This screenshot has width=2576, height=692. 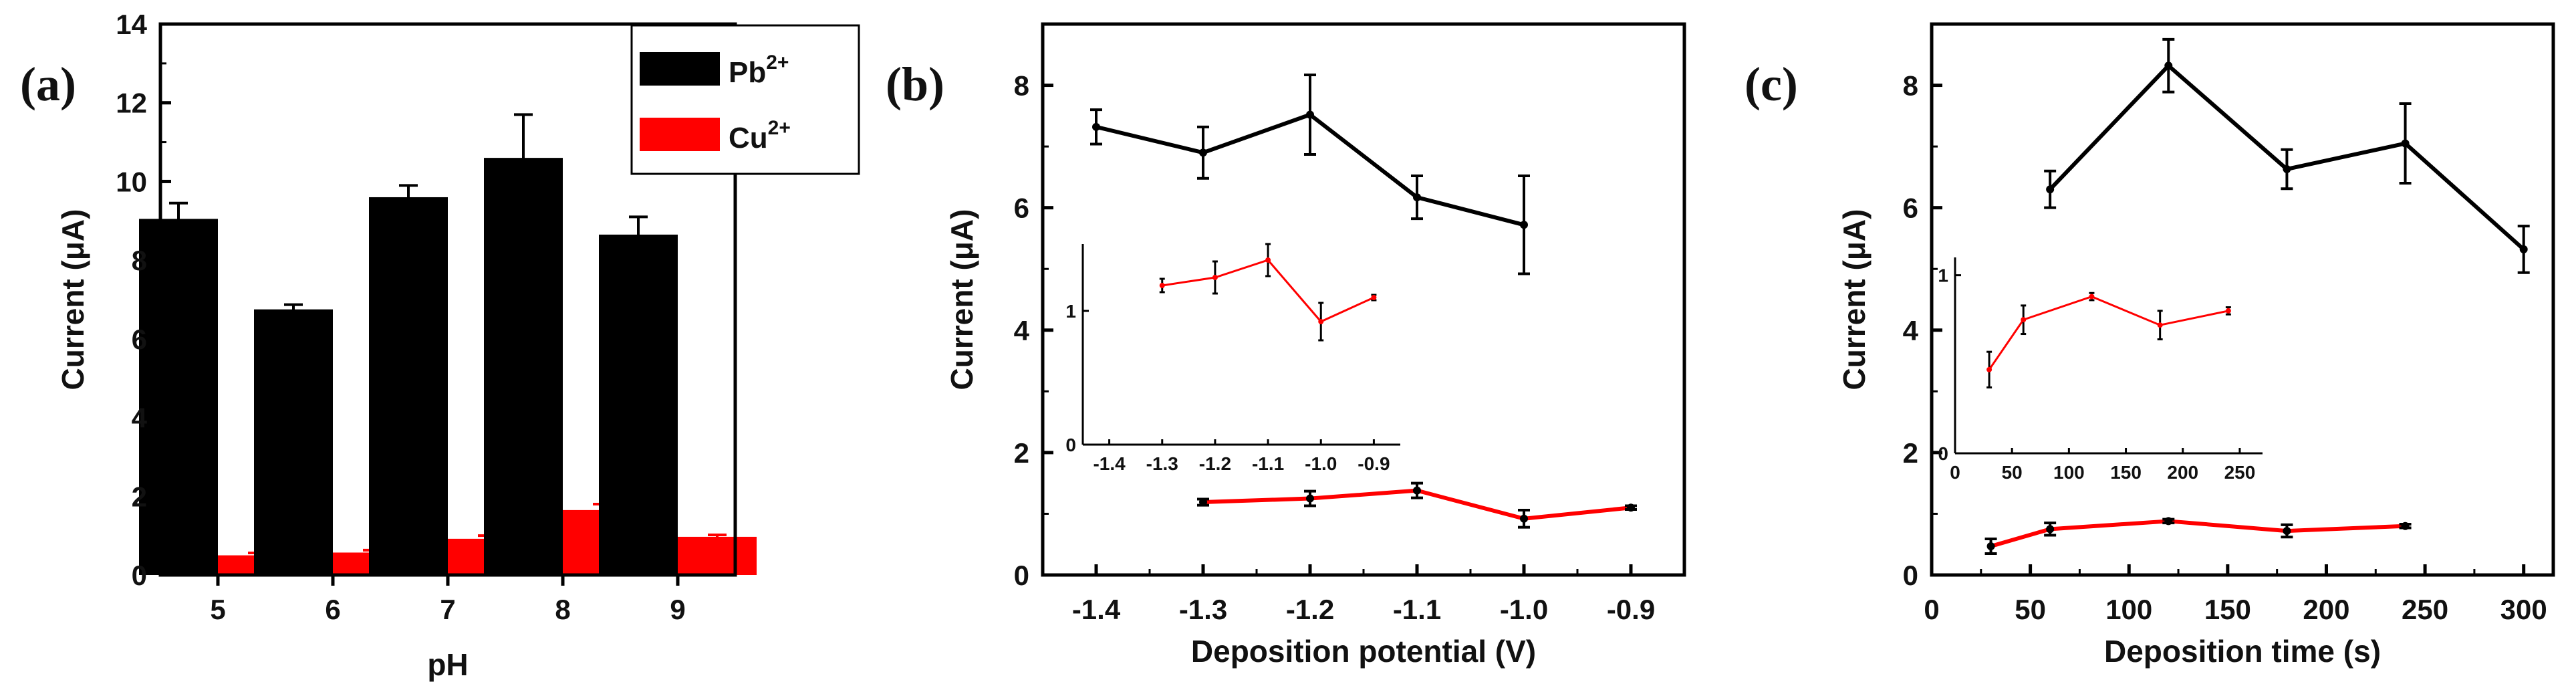 What do you see at coordinates (131, 24) in the screenshot?
I see `y-tick-label-a-14: 14` at bounding box center [131, 24].